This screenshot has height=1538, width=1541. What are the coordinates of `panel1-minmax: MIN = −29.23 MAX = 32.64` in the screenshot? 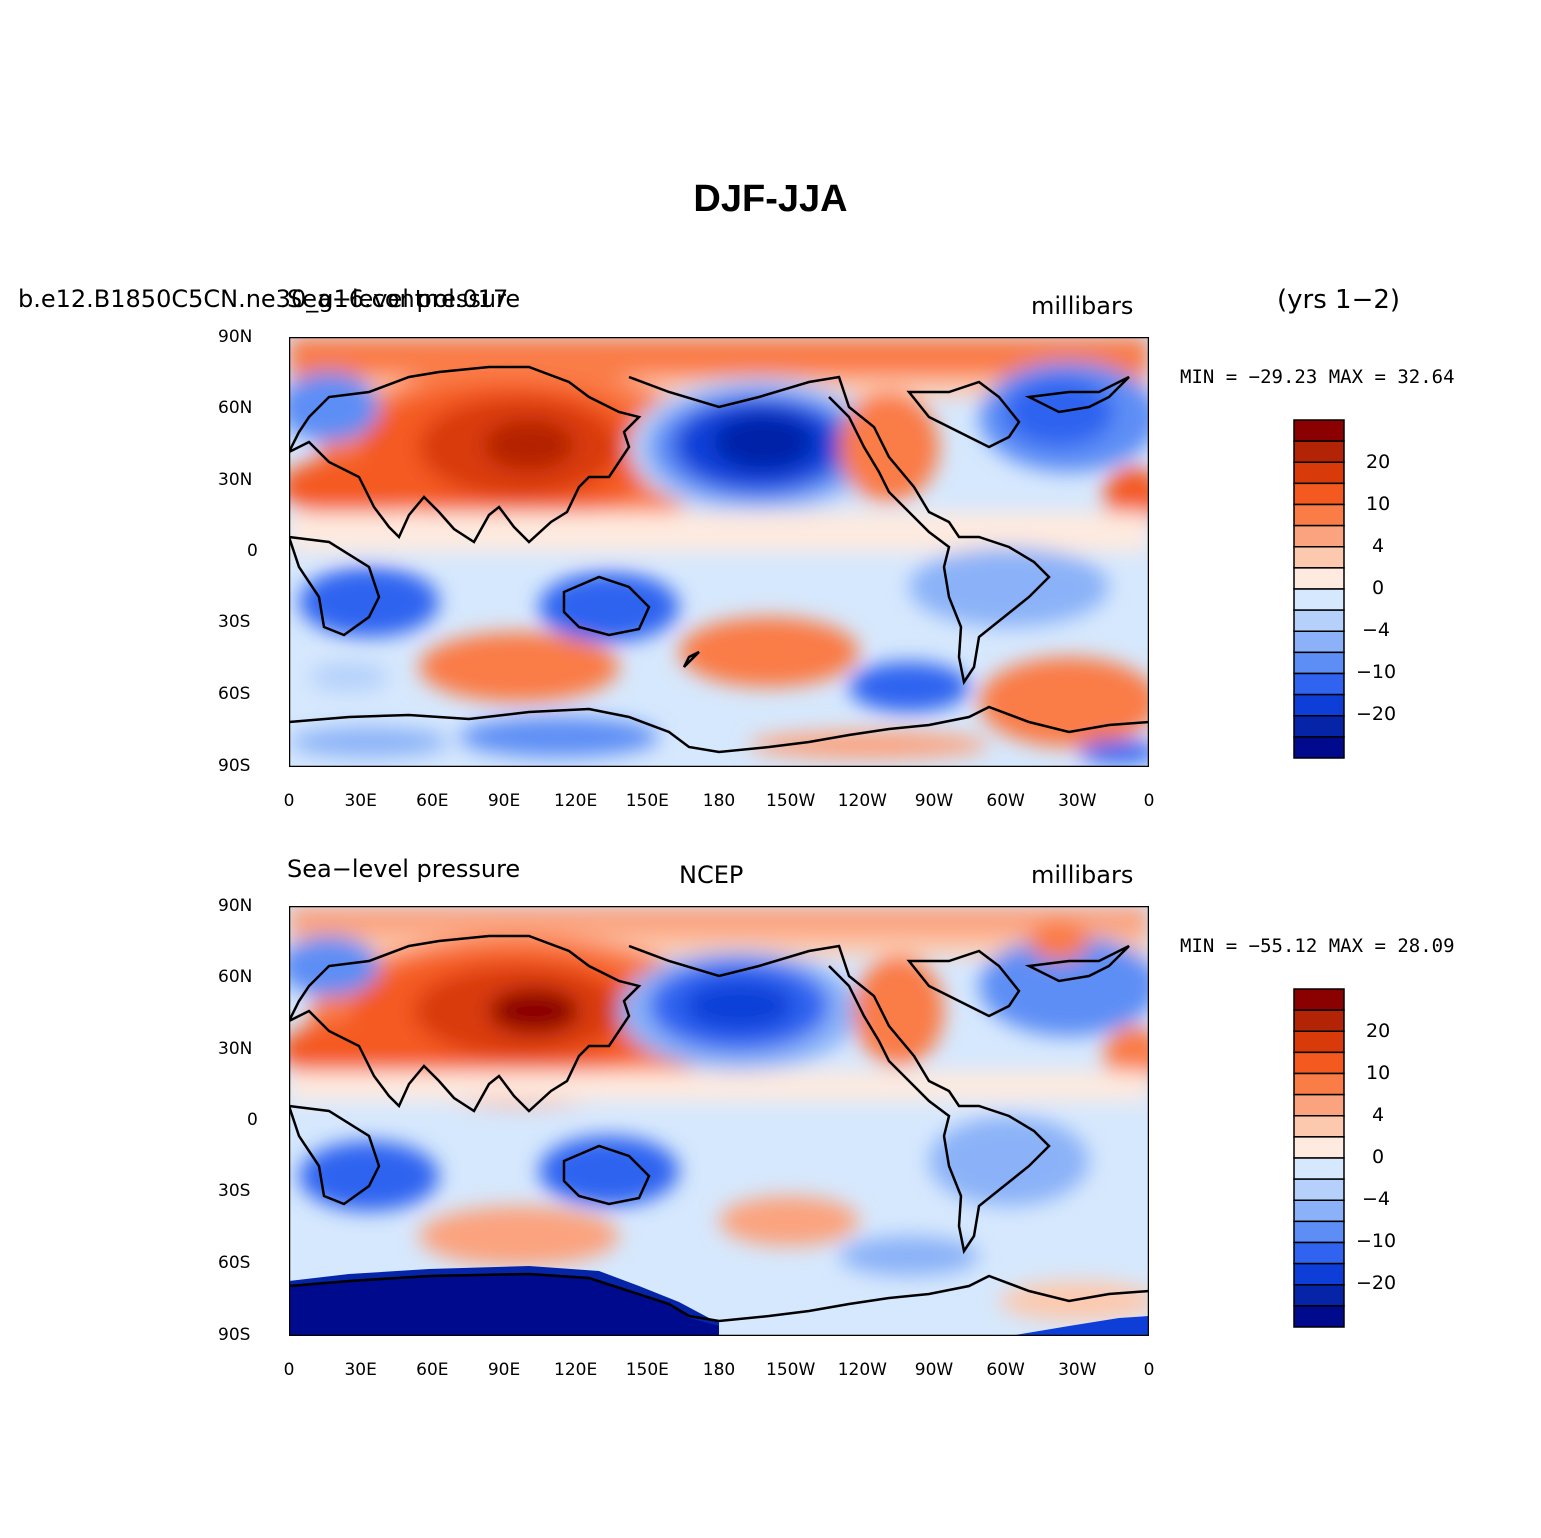 It's located at (1317, 377).